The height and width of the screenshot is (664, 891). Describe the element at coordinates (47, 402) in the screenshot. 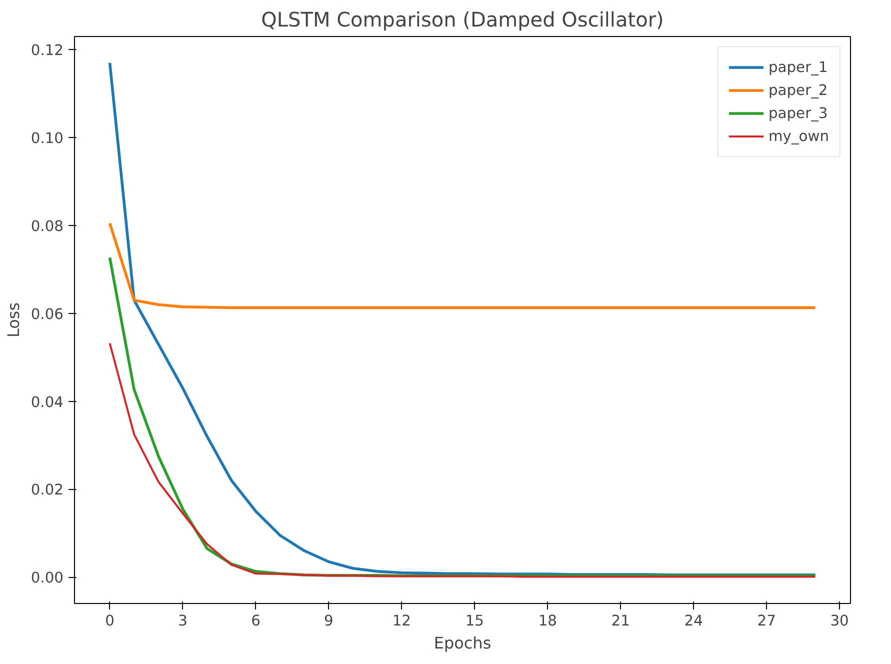

I see `y-tick-label: 0.04` at that location.